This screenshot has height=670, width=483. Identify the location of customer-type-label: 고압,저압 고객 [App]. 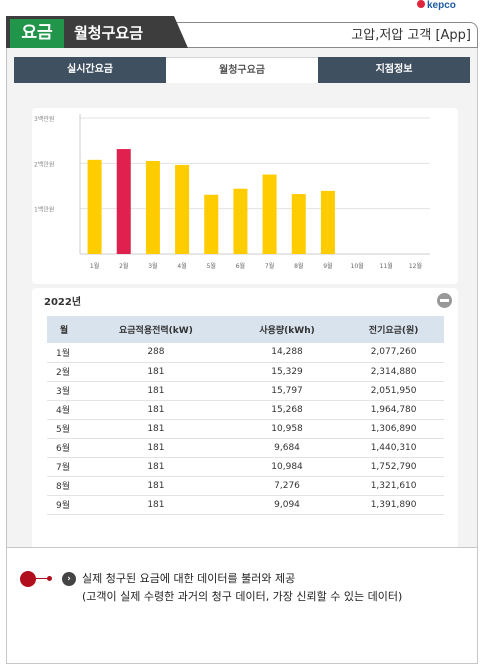
(411, 35).